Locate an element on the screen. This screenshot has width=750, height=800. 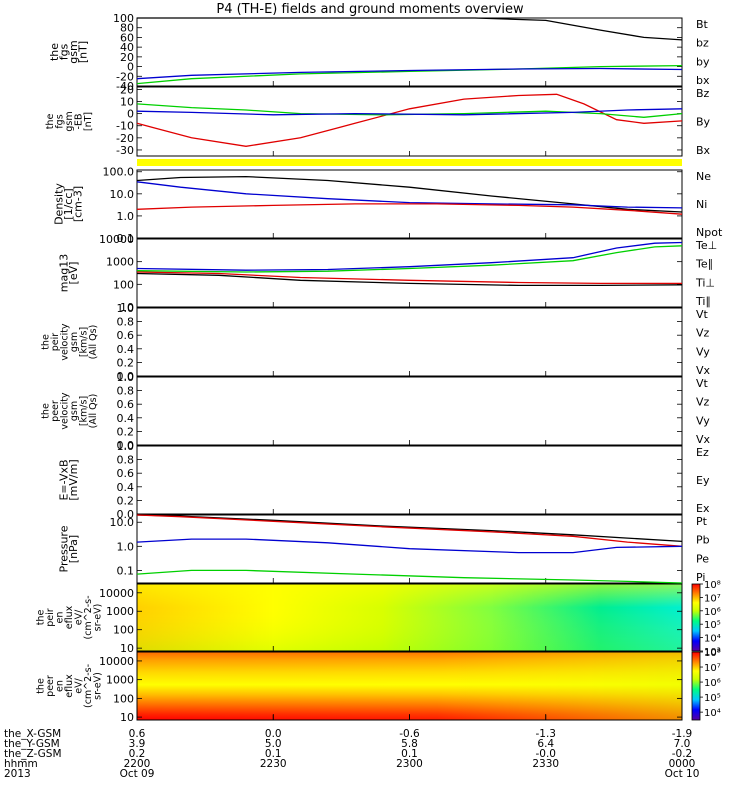
legend-item: bx is located at coordinates (703, 80).